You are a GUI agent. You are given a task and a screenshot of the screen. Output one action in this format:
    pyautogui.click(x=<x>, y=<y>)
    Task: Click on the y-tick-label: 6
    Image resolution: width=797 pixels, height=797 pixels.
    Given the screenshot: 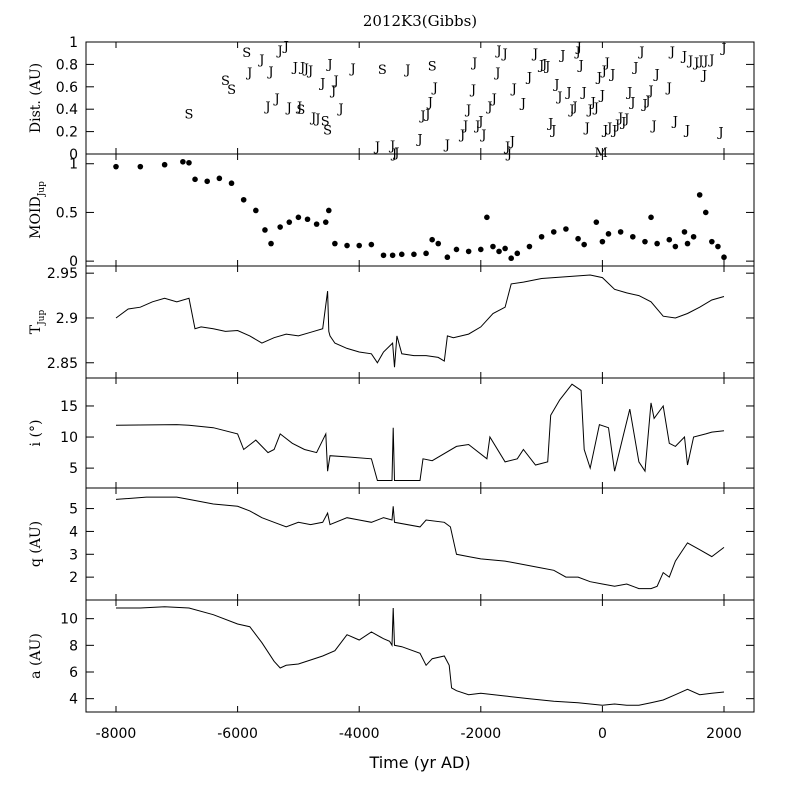 What is the action you would take?
    pyautogui.click(x=73, y=673)
    